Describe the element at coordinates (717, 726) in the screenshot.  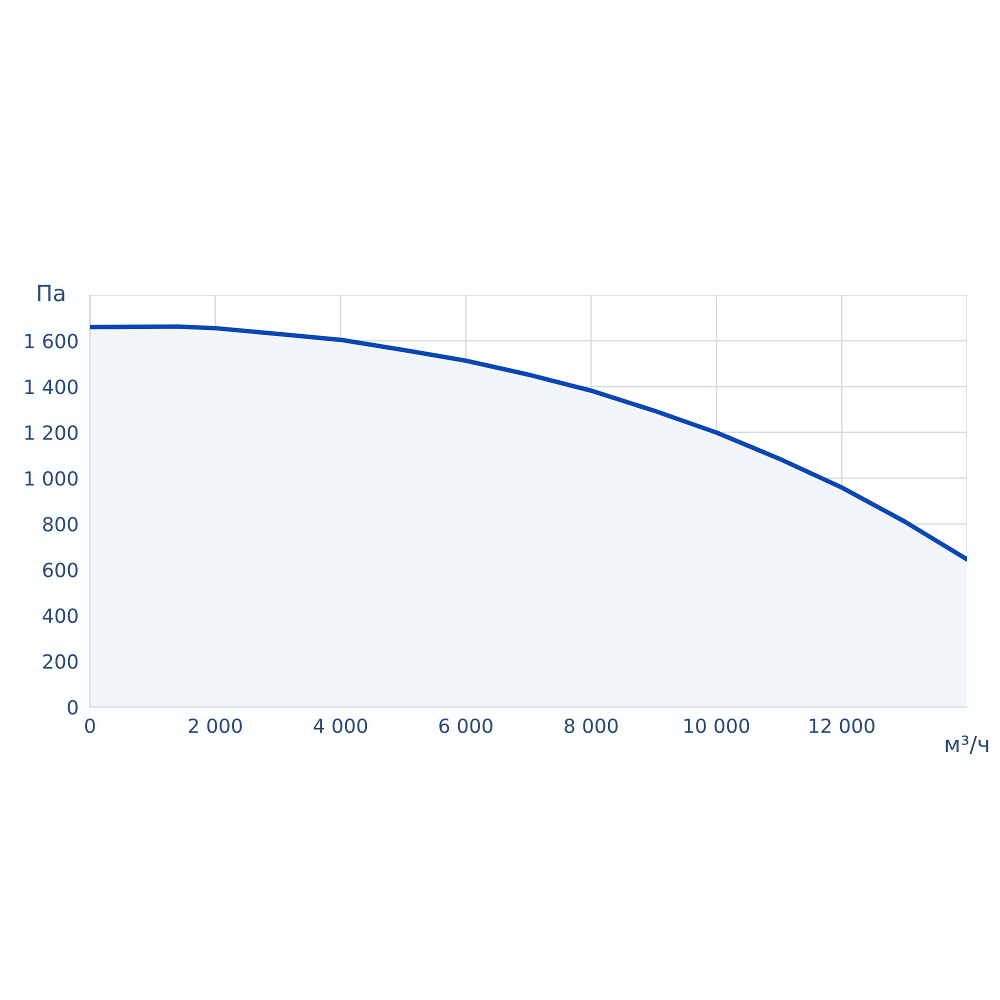
I see `x-tick-label: 10 000` at that location.